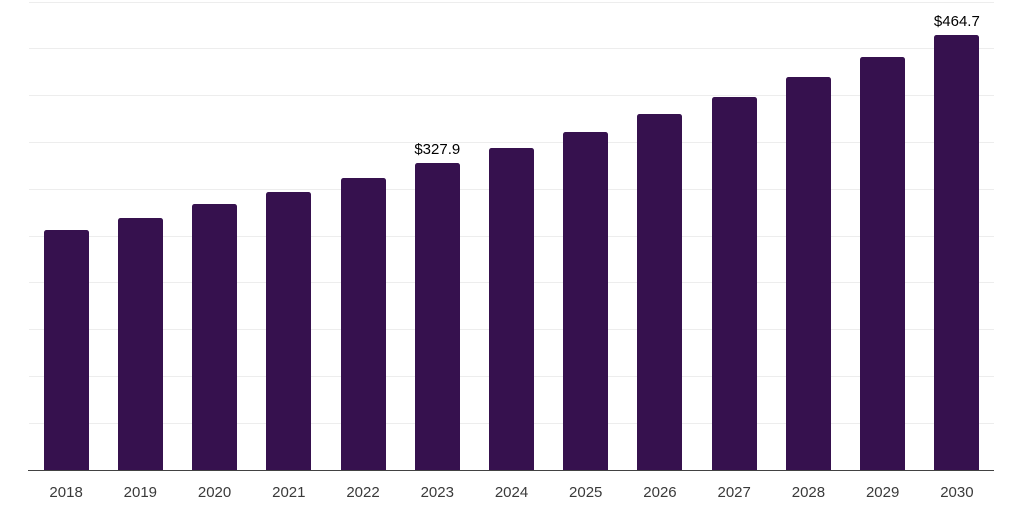 This screenshot has height=512, width=1024. Describe the element at coordinates (140, 344) in the screenshot. I see `bar-2019` at that location.